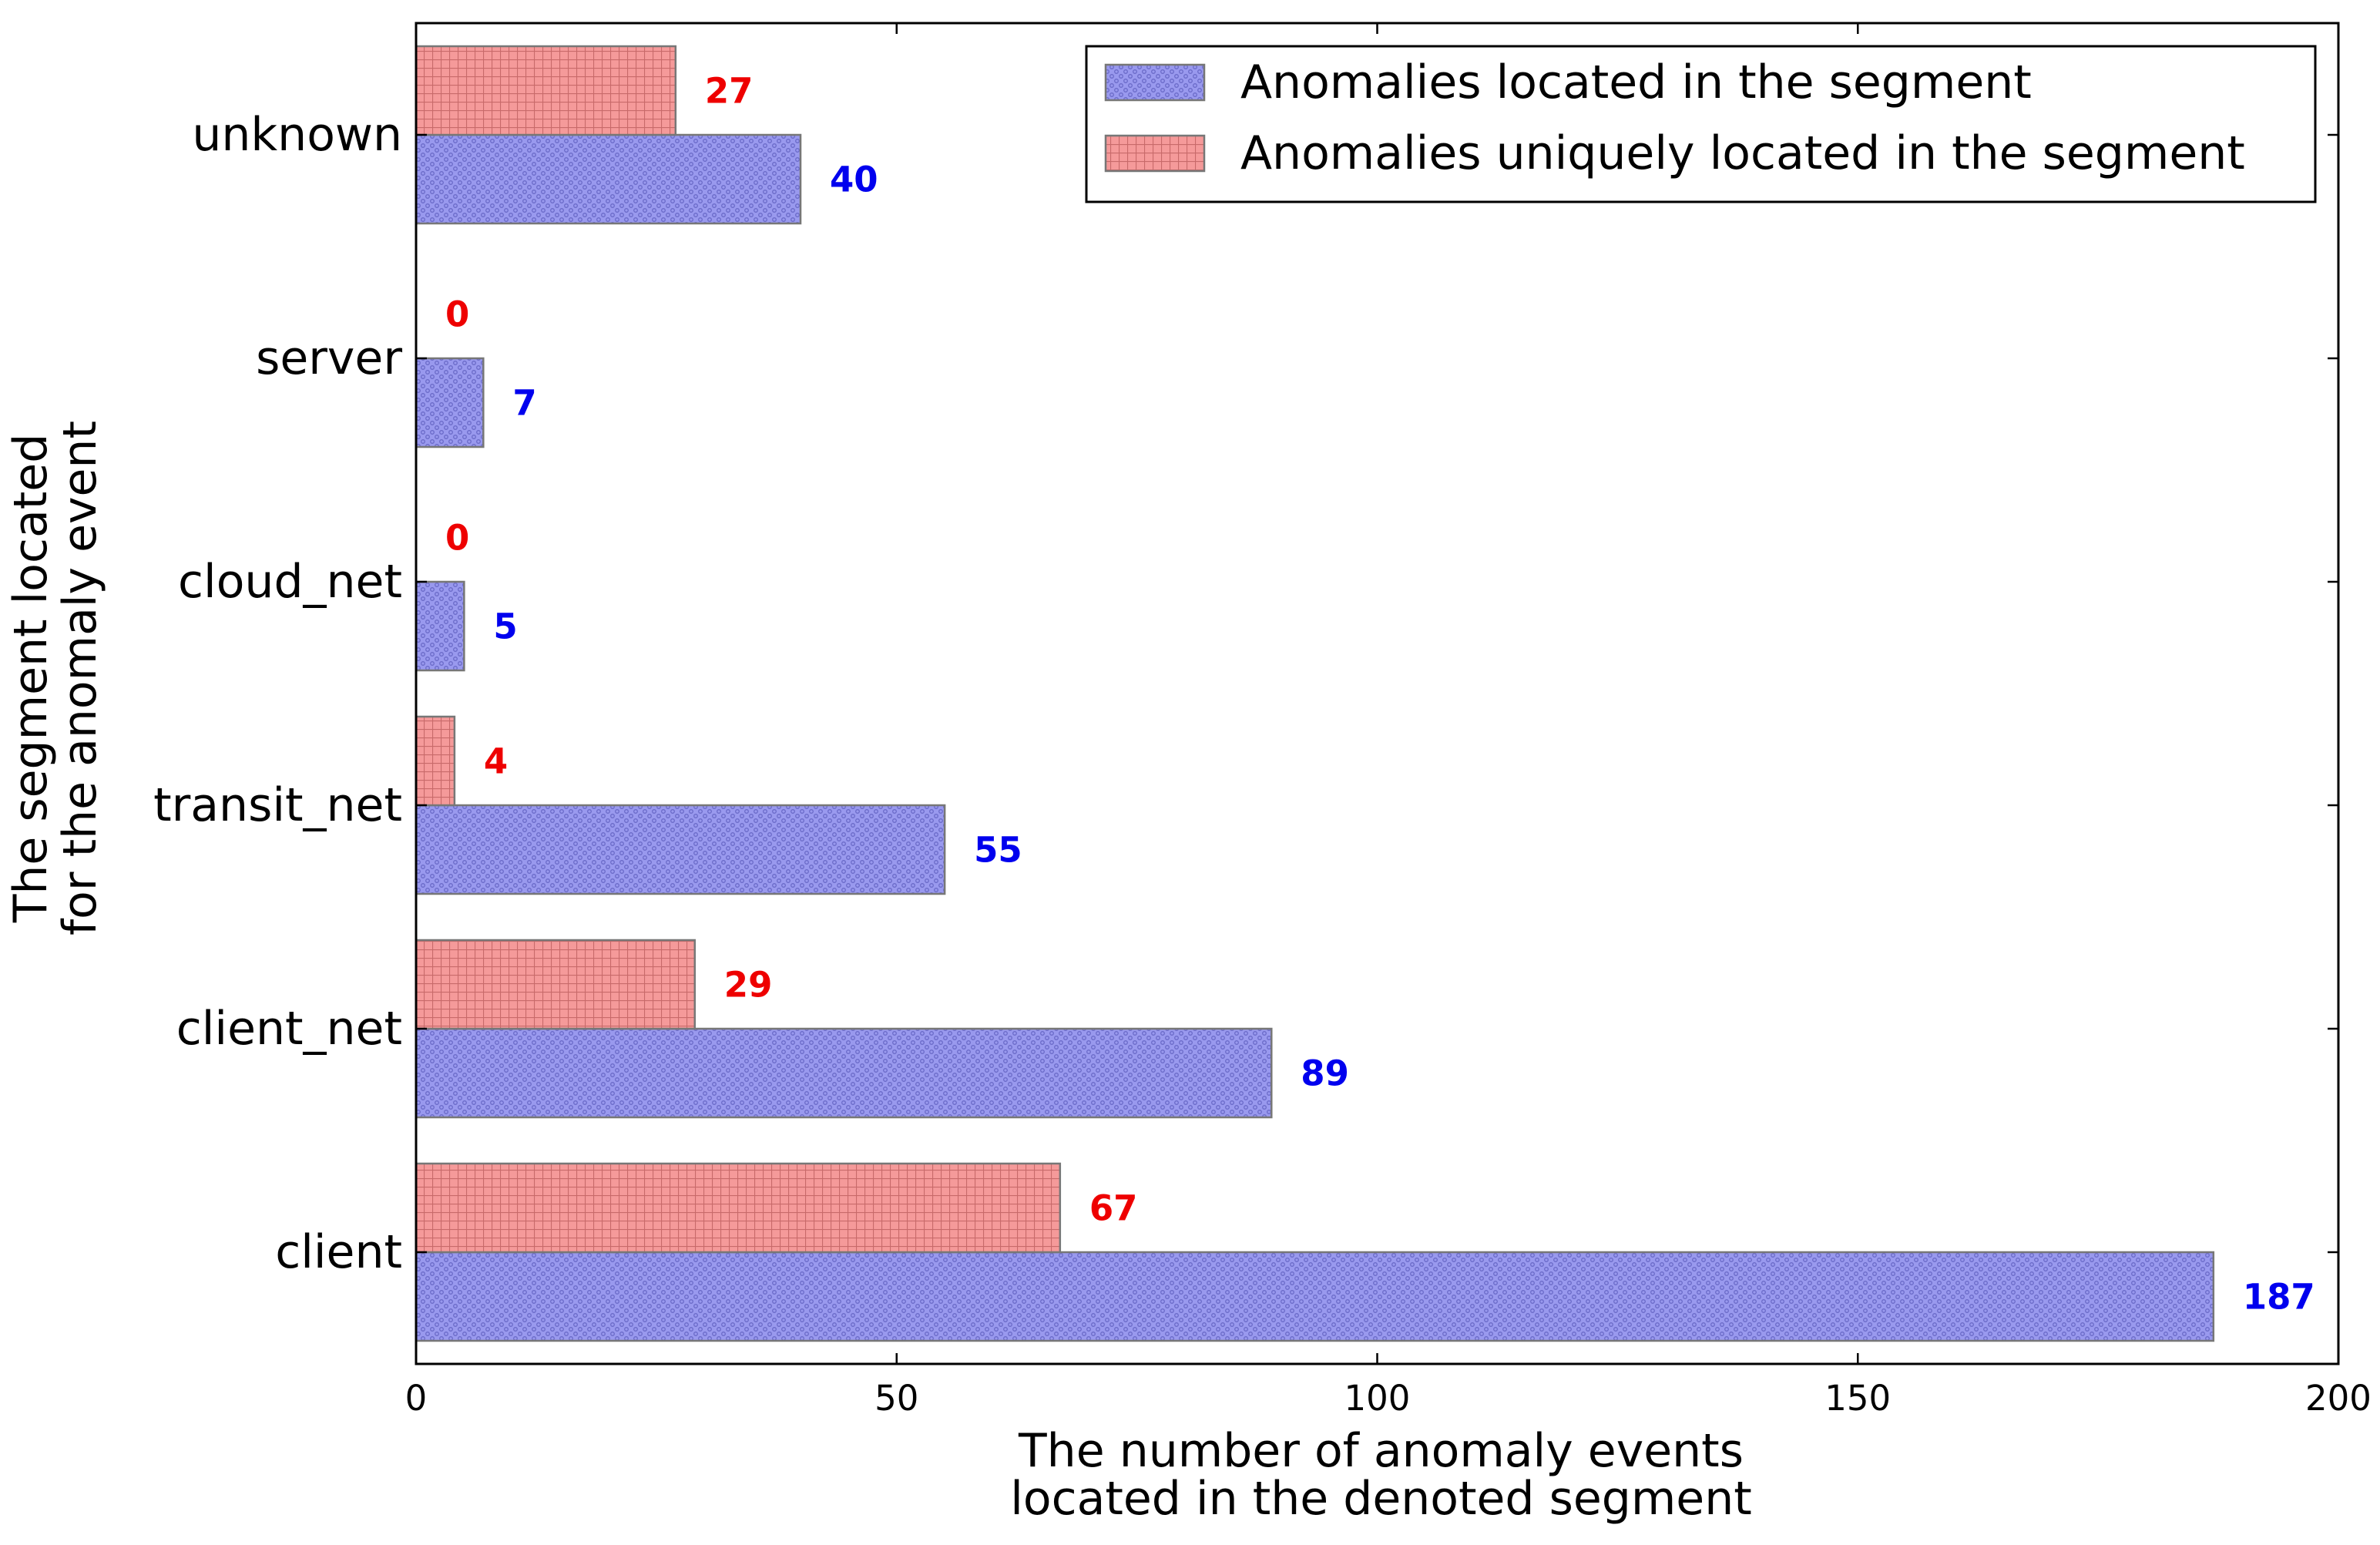 The image size is (2380, 1545). What do you see at coordinates (1155, 153) in the screenshot?
I see `legend-swatch-unique` at bounding box center [1155, 153].